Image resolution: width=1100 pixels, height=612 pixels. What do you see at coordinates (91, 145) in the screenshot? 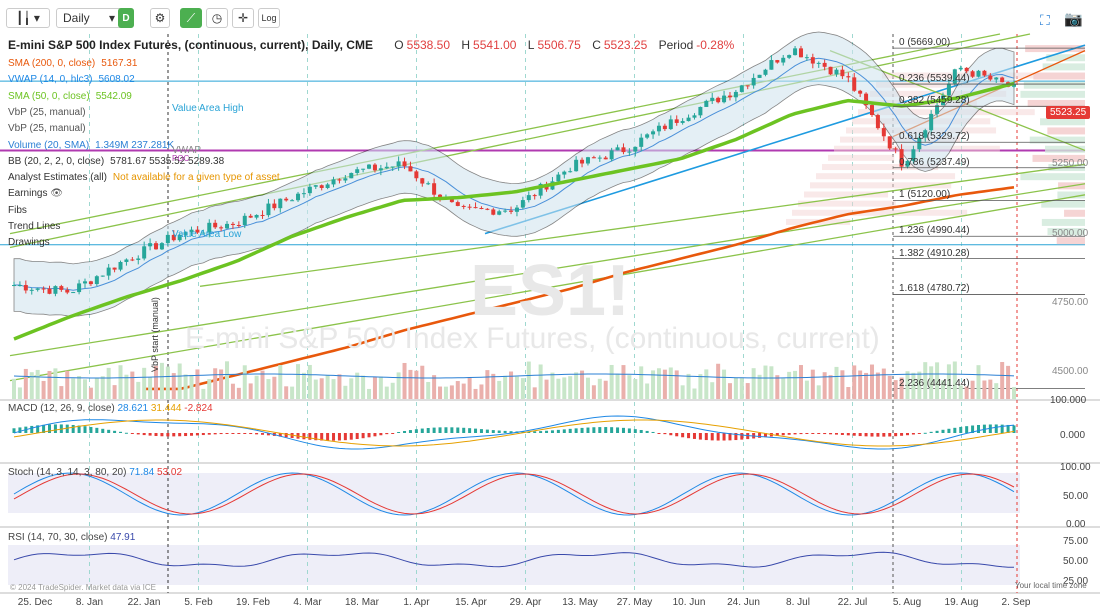
I see `legend-item: Volume (20, SMA) 1.349M 237.281K` at bounding box center [91, 145].